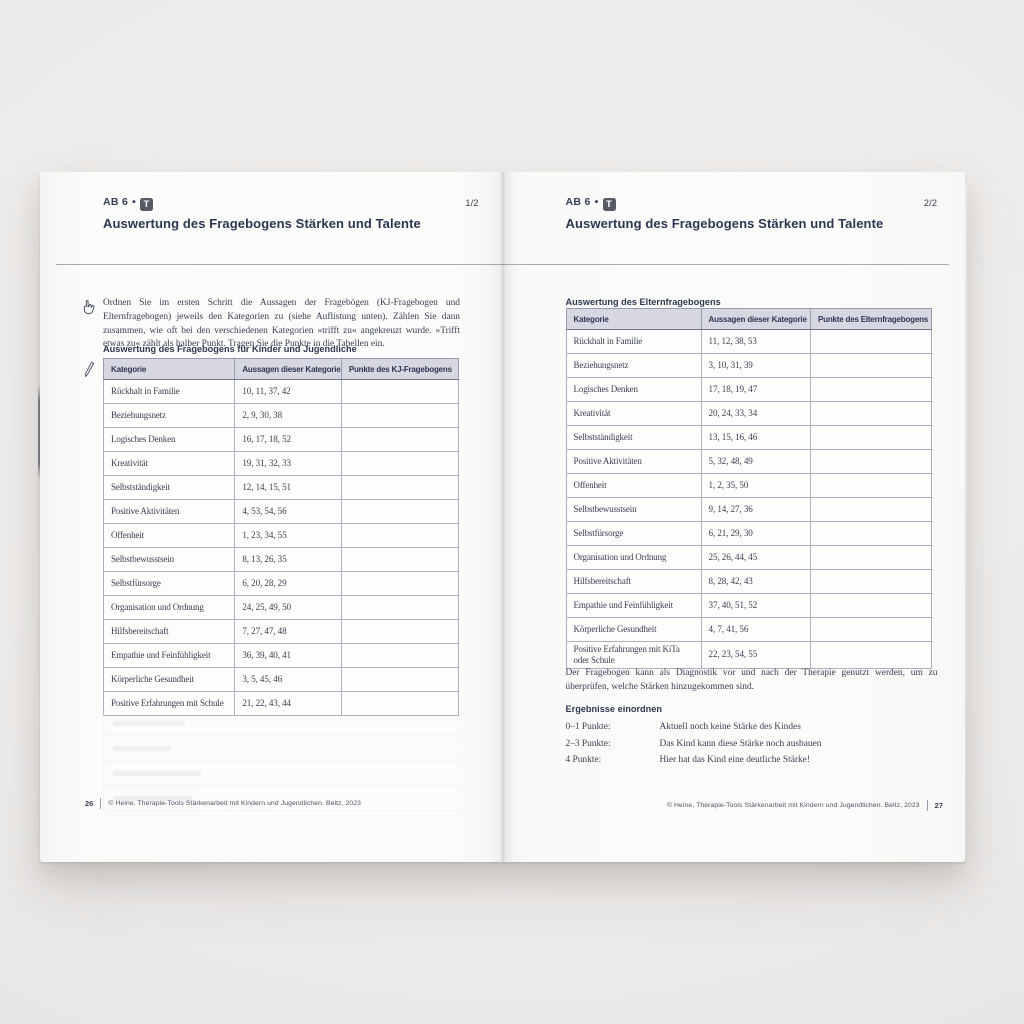 The width and height of the screenshot is (1024, 1024). Describe the element at coordinates (756, 581) in the screenshot. I see `statements-cell: 8, 28, 42, 43` at that location.